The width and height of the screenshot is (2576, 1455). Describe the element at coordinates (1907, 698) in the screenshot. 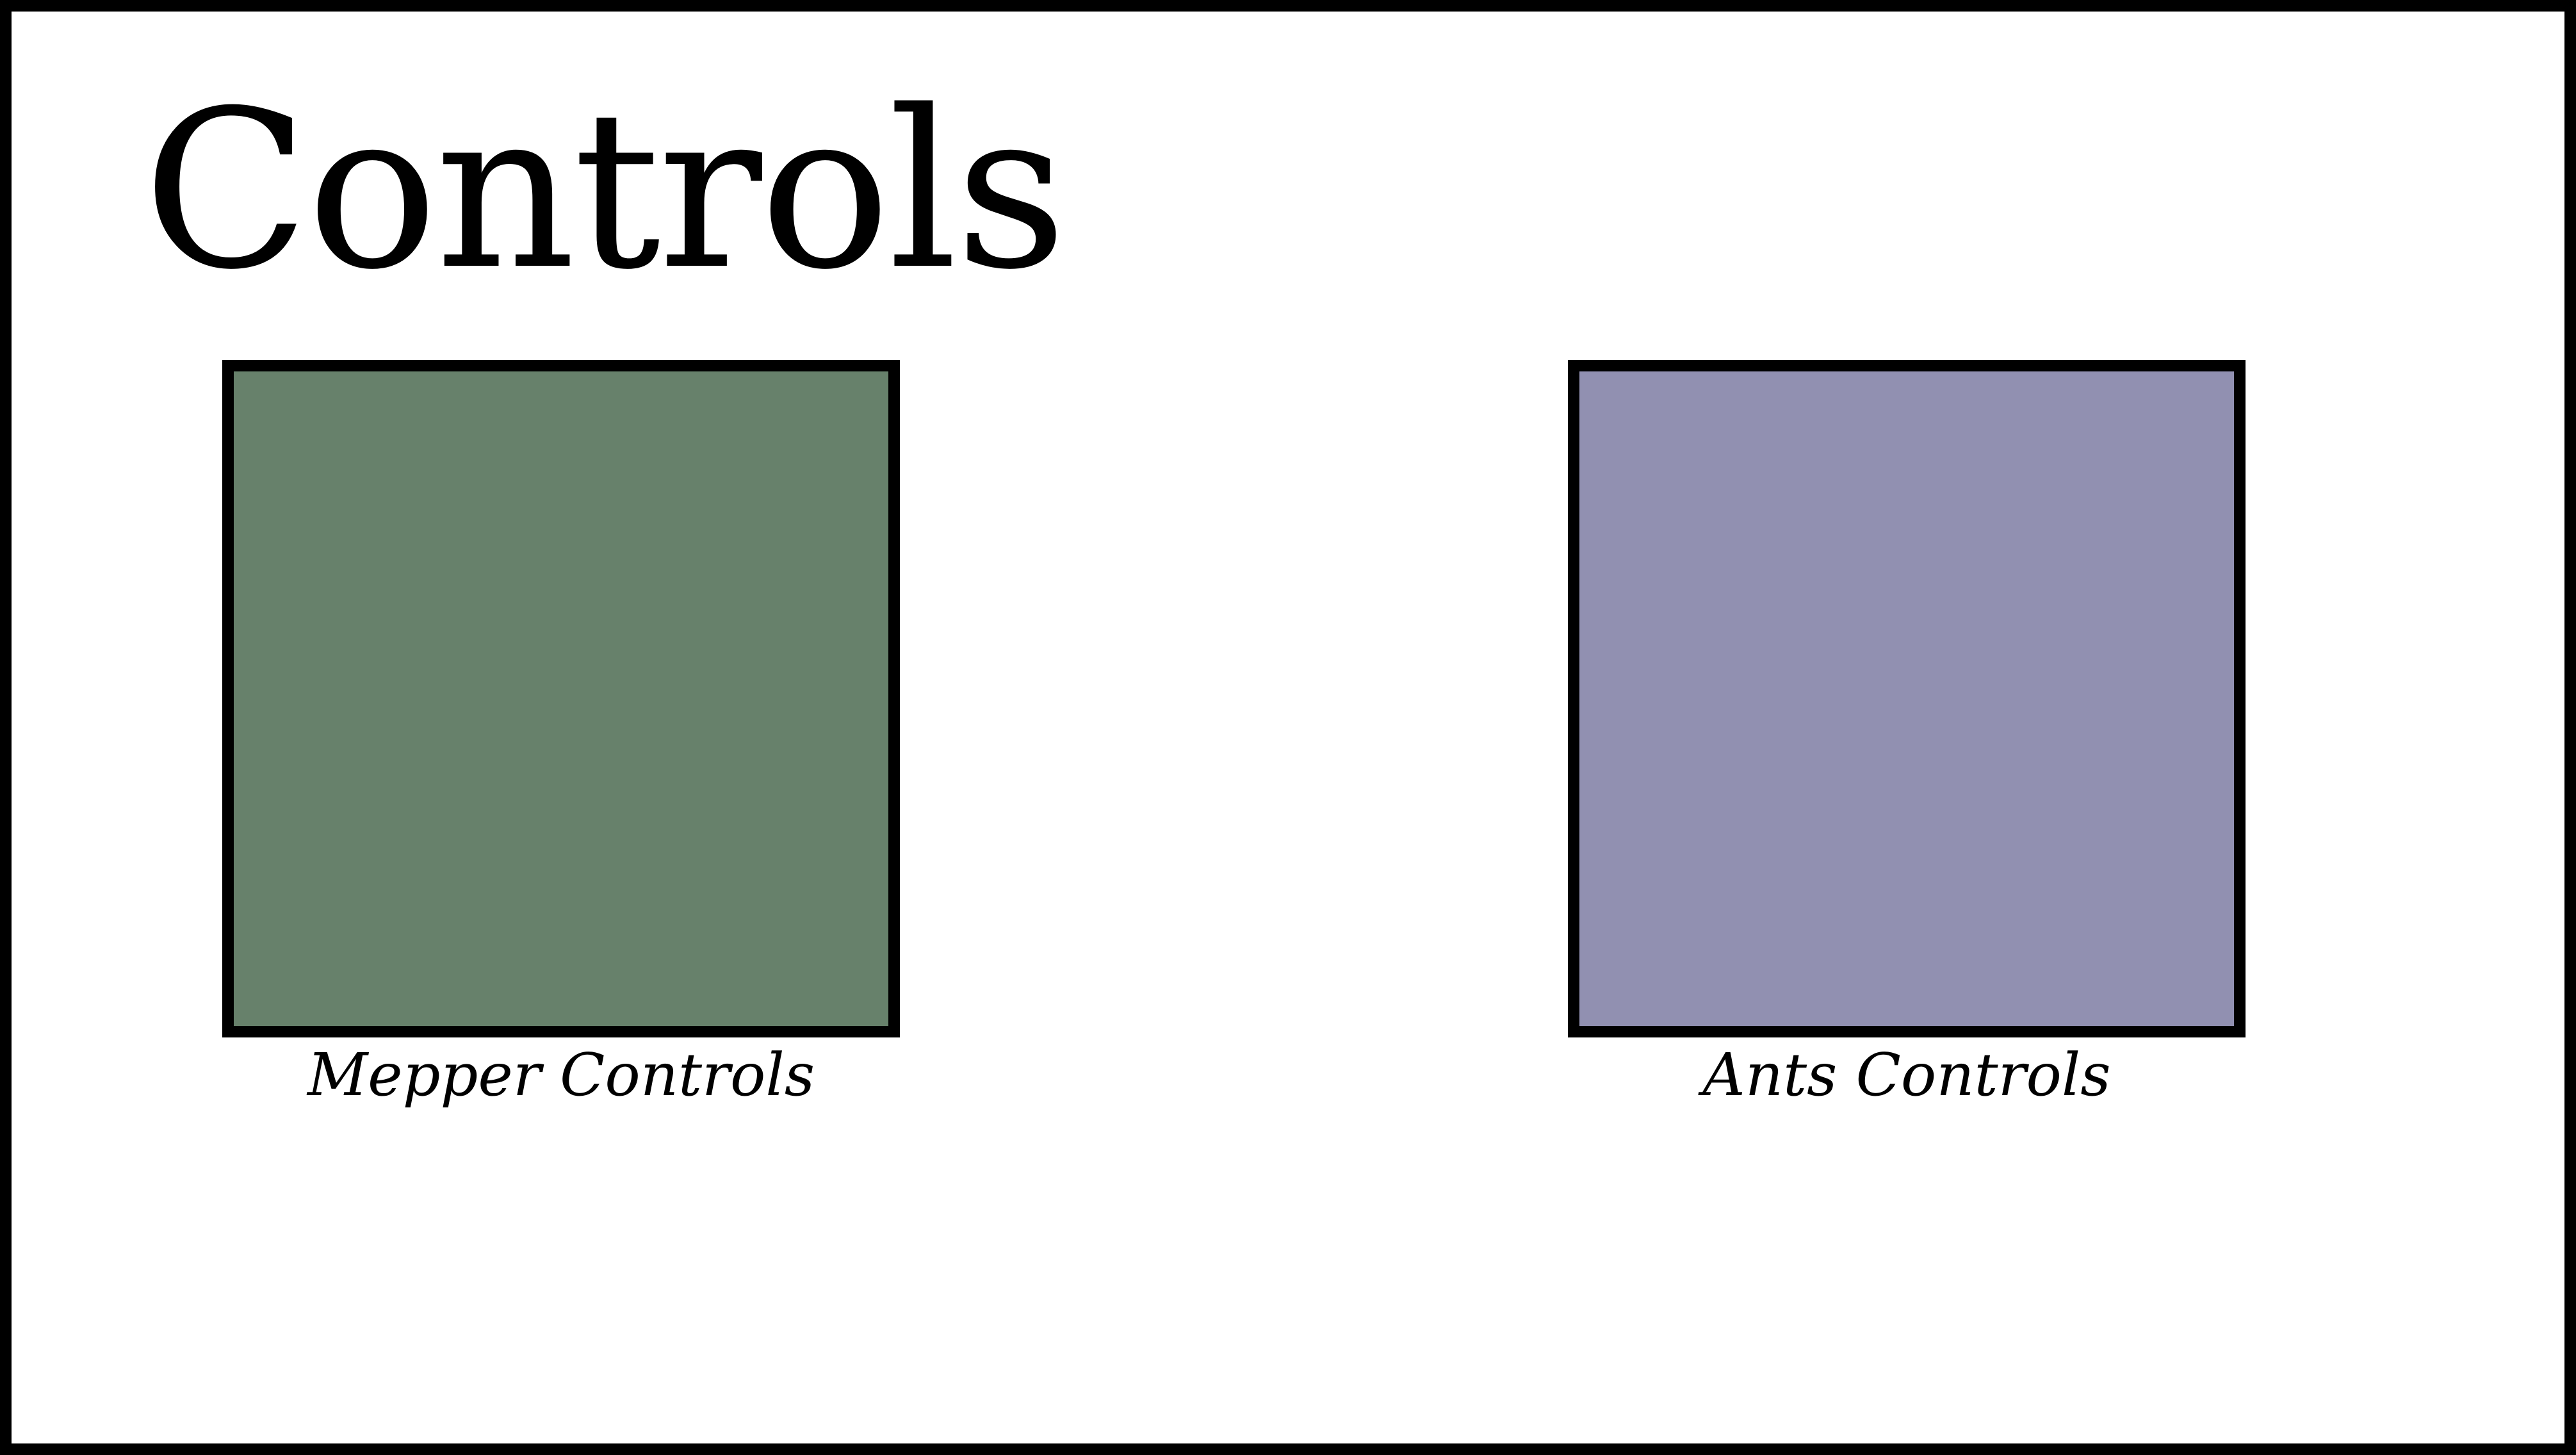

I see `ants-controls-panel` at that location.